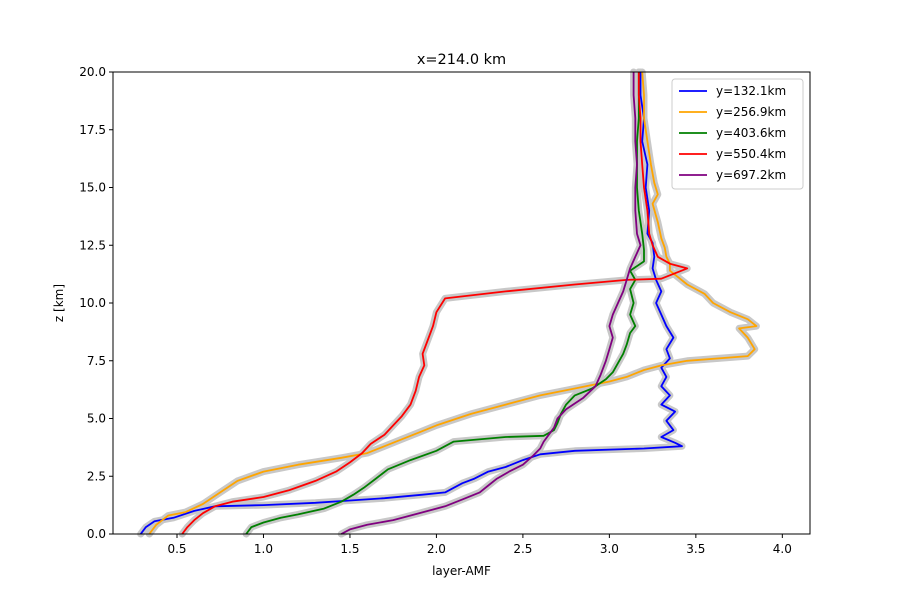  Describe the element at coordinates (782, 549) in the screenshot. I see `x-tick-label: 4.0` at that location.